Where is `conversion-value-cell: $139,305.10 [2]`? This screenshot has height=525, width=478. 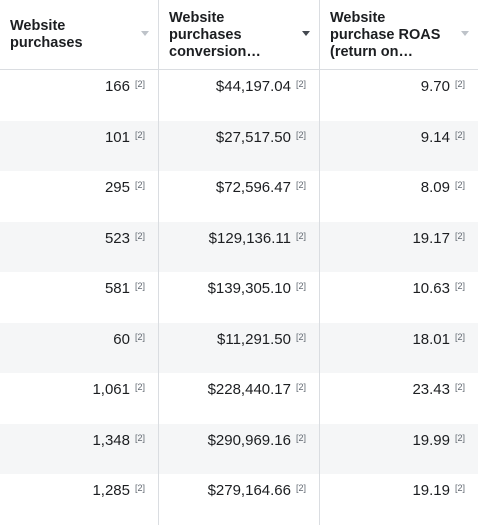
conversion-value-cell: $139,305.10 [2] is located at coordinates (238, 297).